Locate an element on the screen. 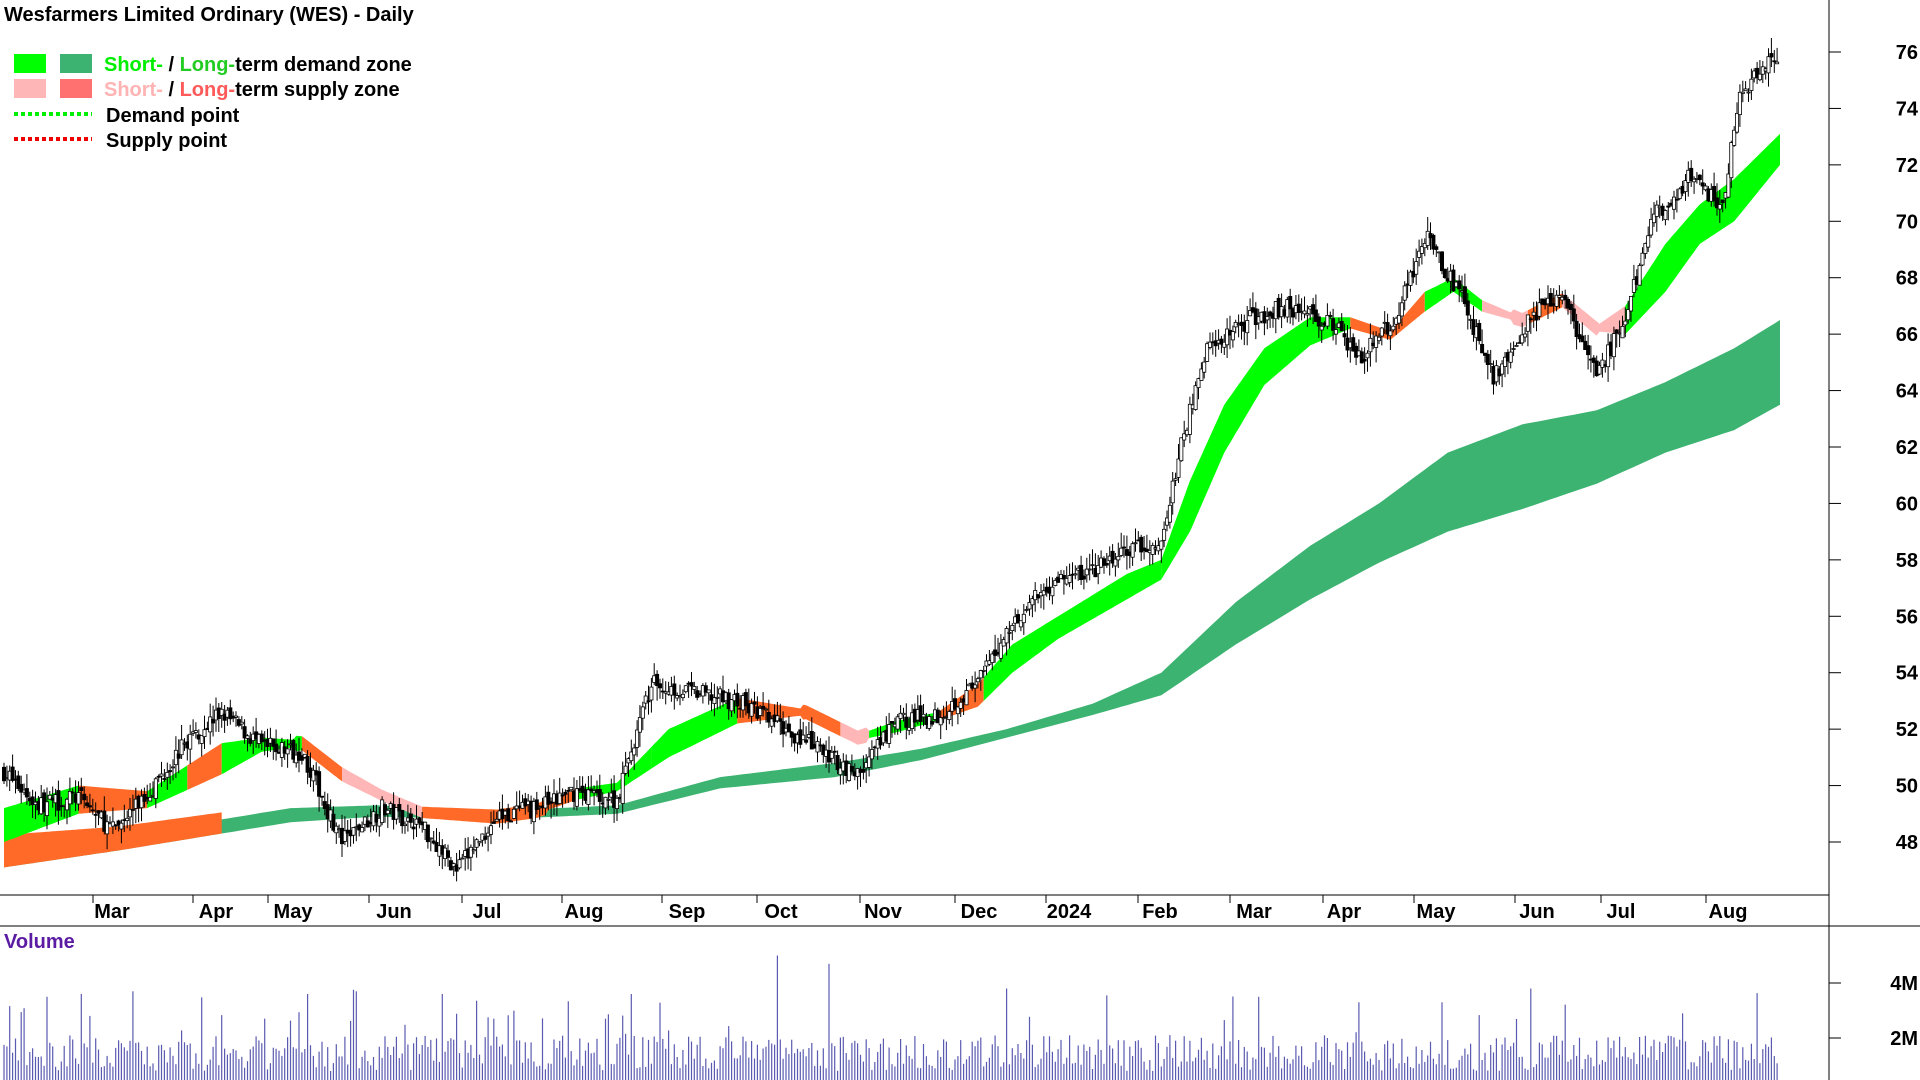  y-tick-label: 64 is located at coordinates (1907, 392).